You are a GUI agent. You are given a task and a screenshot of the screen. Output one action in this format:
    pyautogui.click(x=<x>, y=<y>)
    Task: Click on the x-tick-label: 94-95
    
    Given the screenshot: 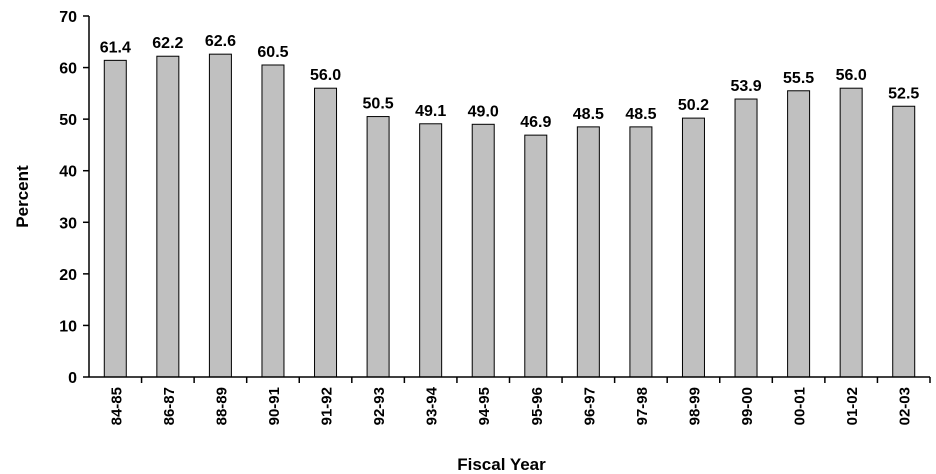 What is the action you would take?
    pyautogui.click(x=484, y=406)
    